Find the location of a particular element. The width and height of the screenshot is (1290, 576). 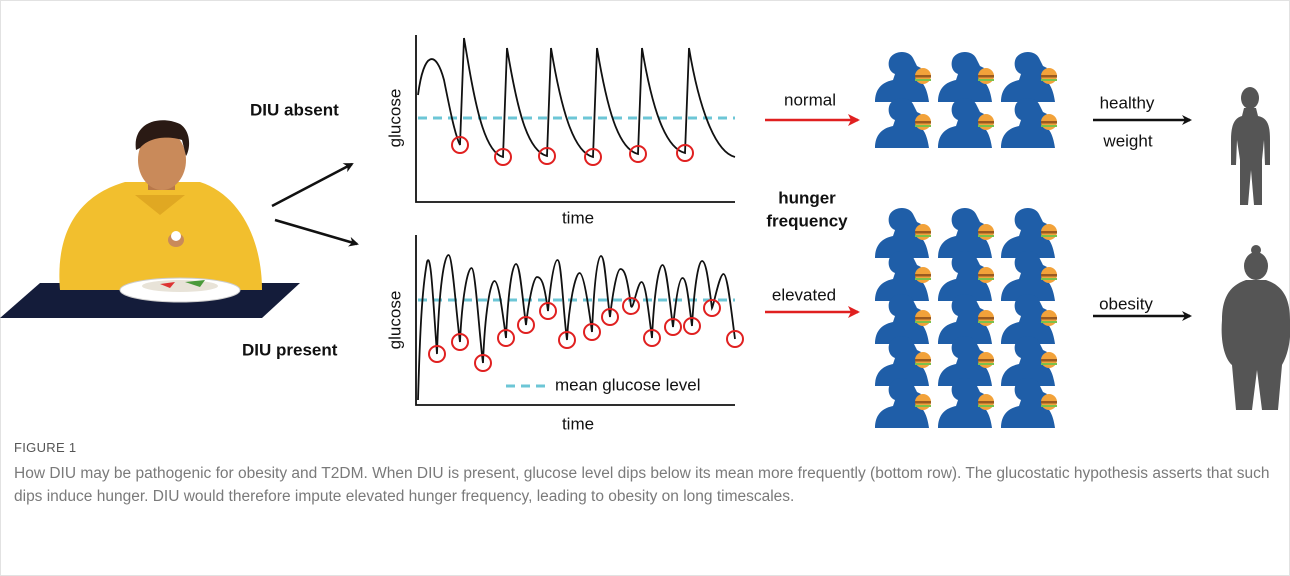

figure-label: FIGURE 1 is located at coordinates (45, 447).